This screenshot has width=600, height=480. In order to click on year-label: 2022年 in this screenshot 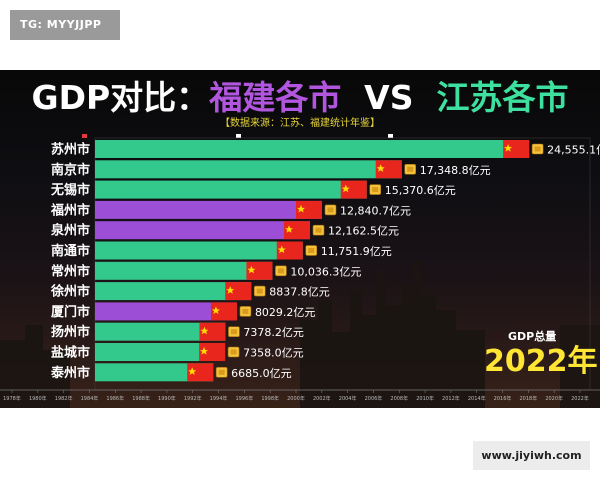, I will do `click(541, 361)`.